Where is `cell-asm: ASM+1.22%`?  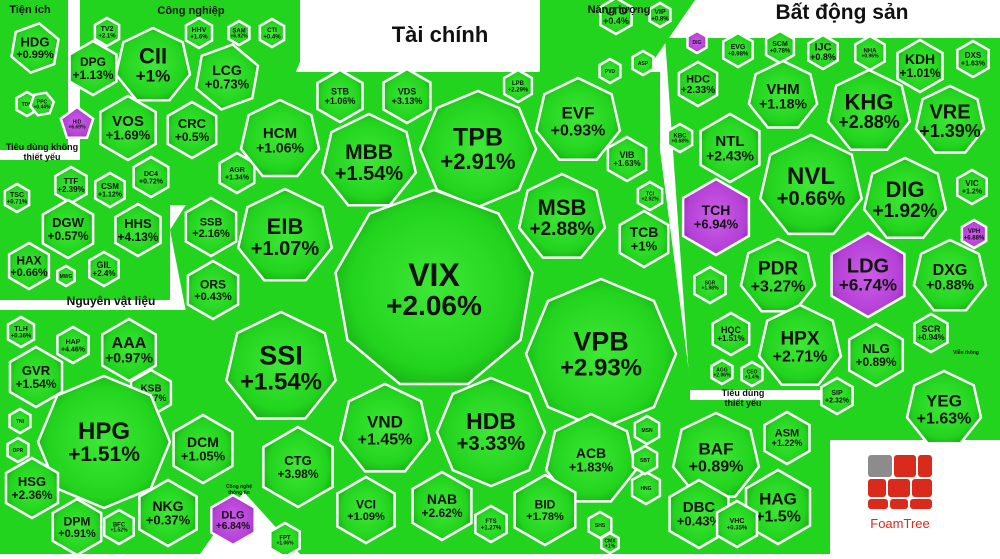
cell-asm: ASM+1.22% is located at coordinates (787, 438).